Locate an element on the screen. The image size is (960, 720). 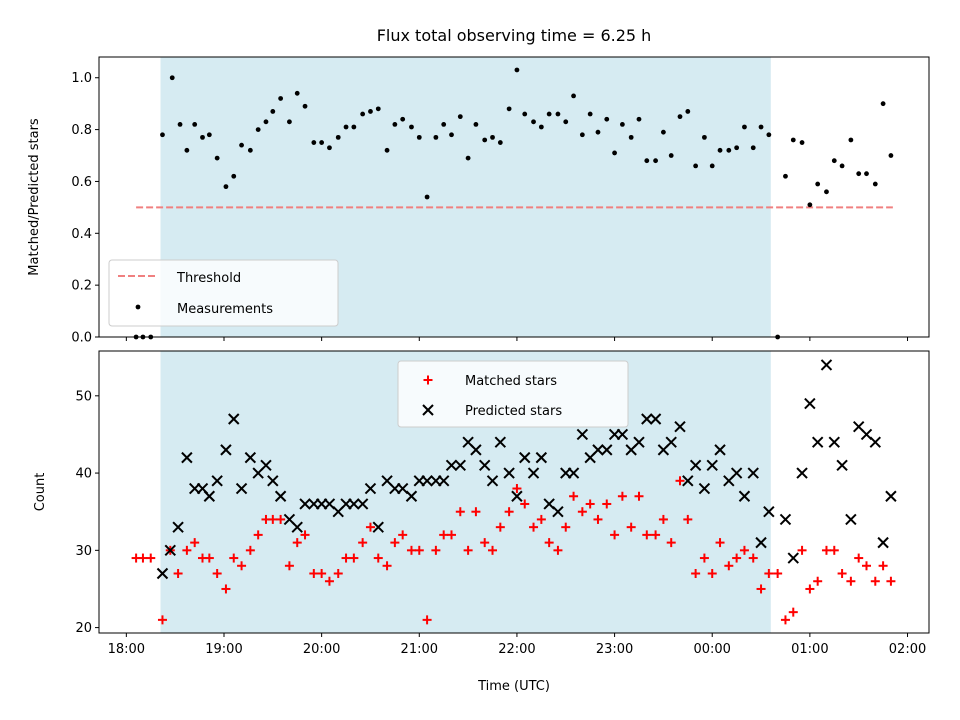
x-tick-label: 00:00 is located at coordinates (711, 649).